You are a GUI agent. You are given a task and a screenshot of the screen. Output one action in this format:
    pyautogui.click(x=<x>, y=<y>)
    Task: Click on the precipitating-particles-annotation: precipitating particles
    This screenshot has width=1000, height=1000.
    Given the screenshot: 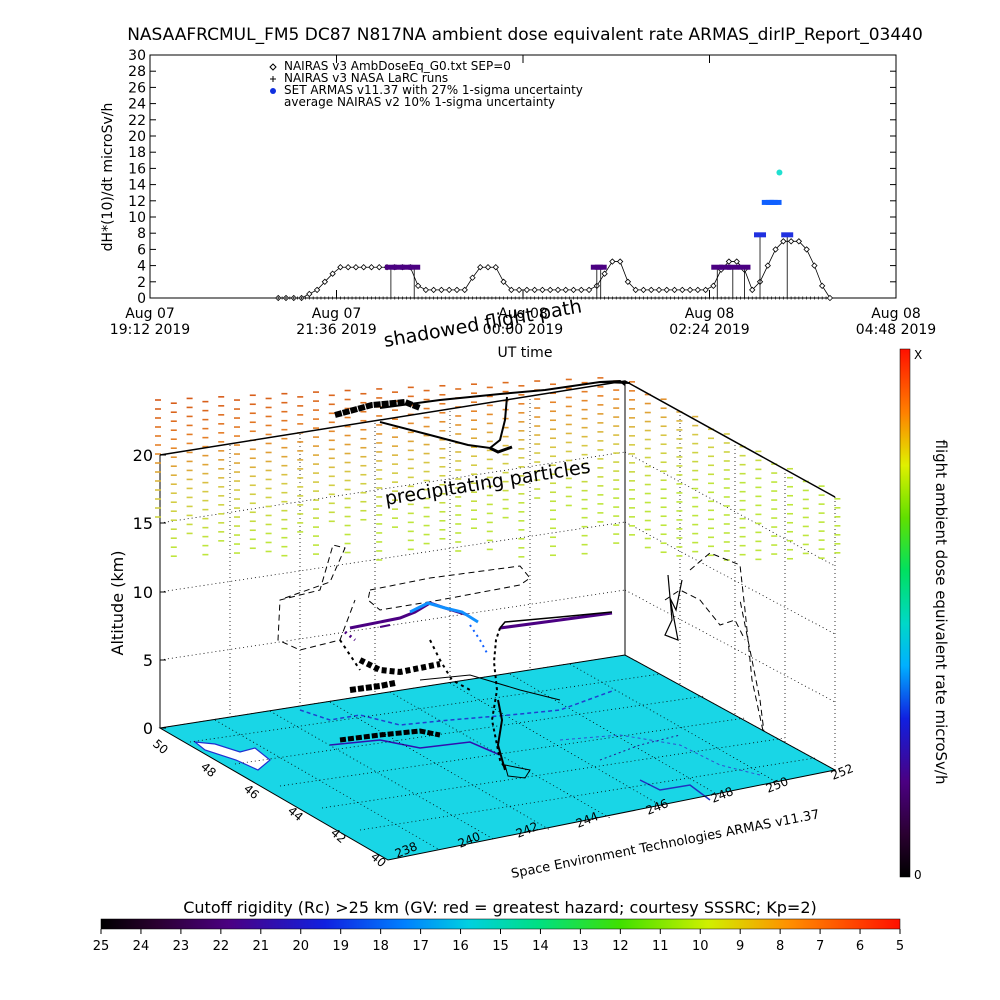 What is the action you would take?
    pyautogui.click(x=487, y=483)
    